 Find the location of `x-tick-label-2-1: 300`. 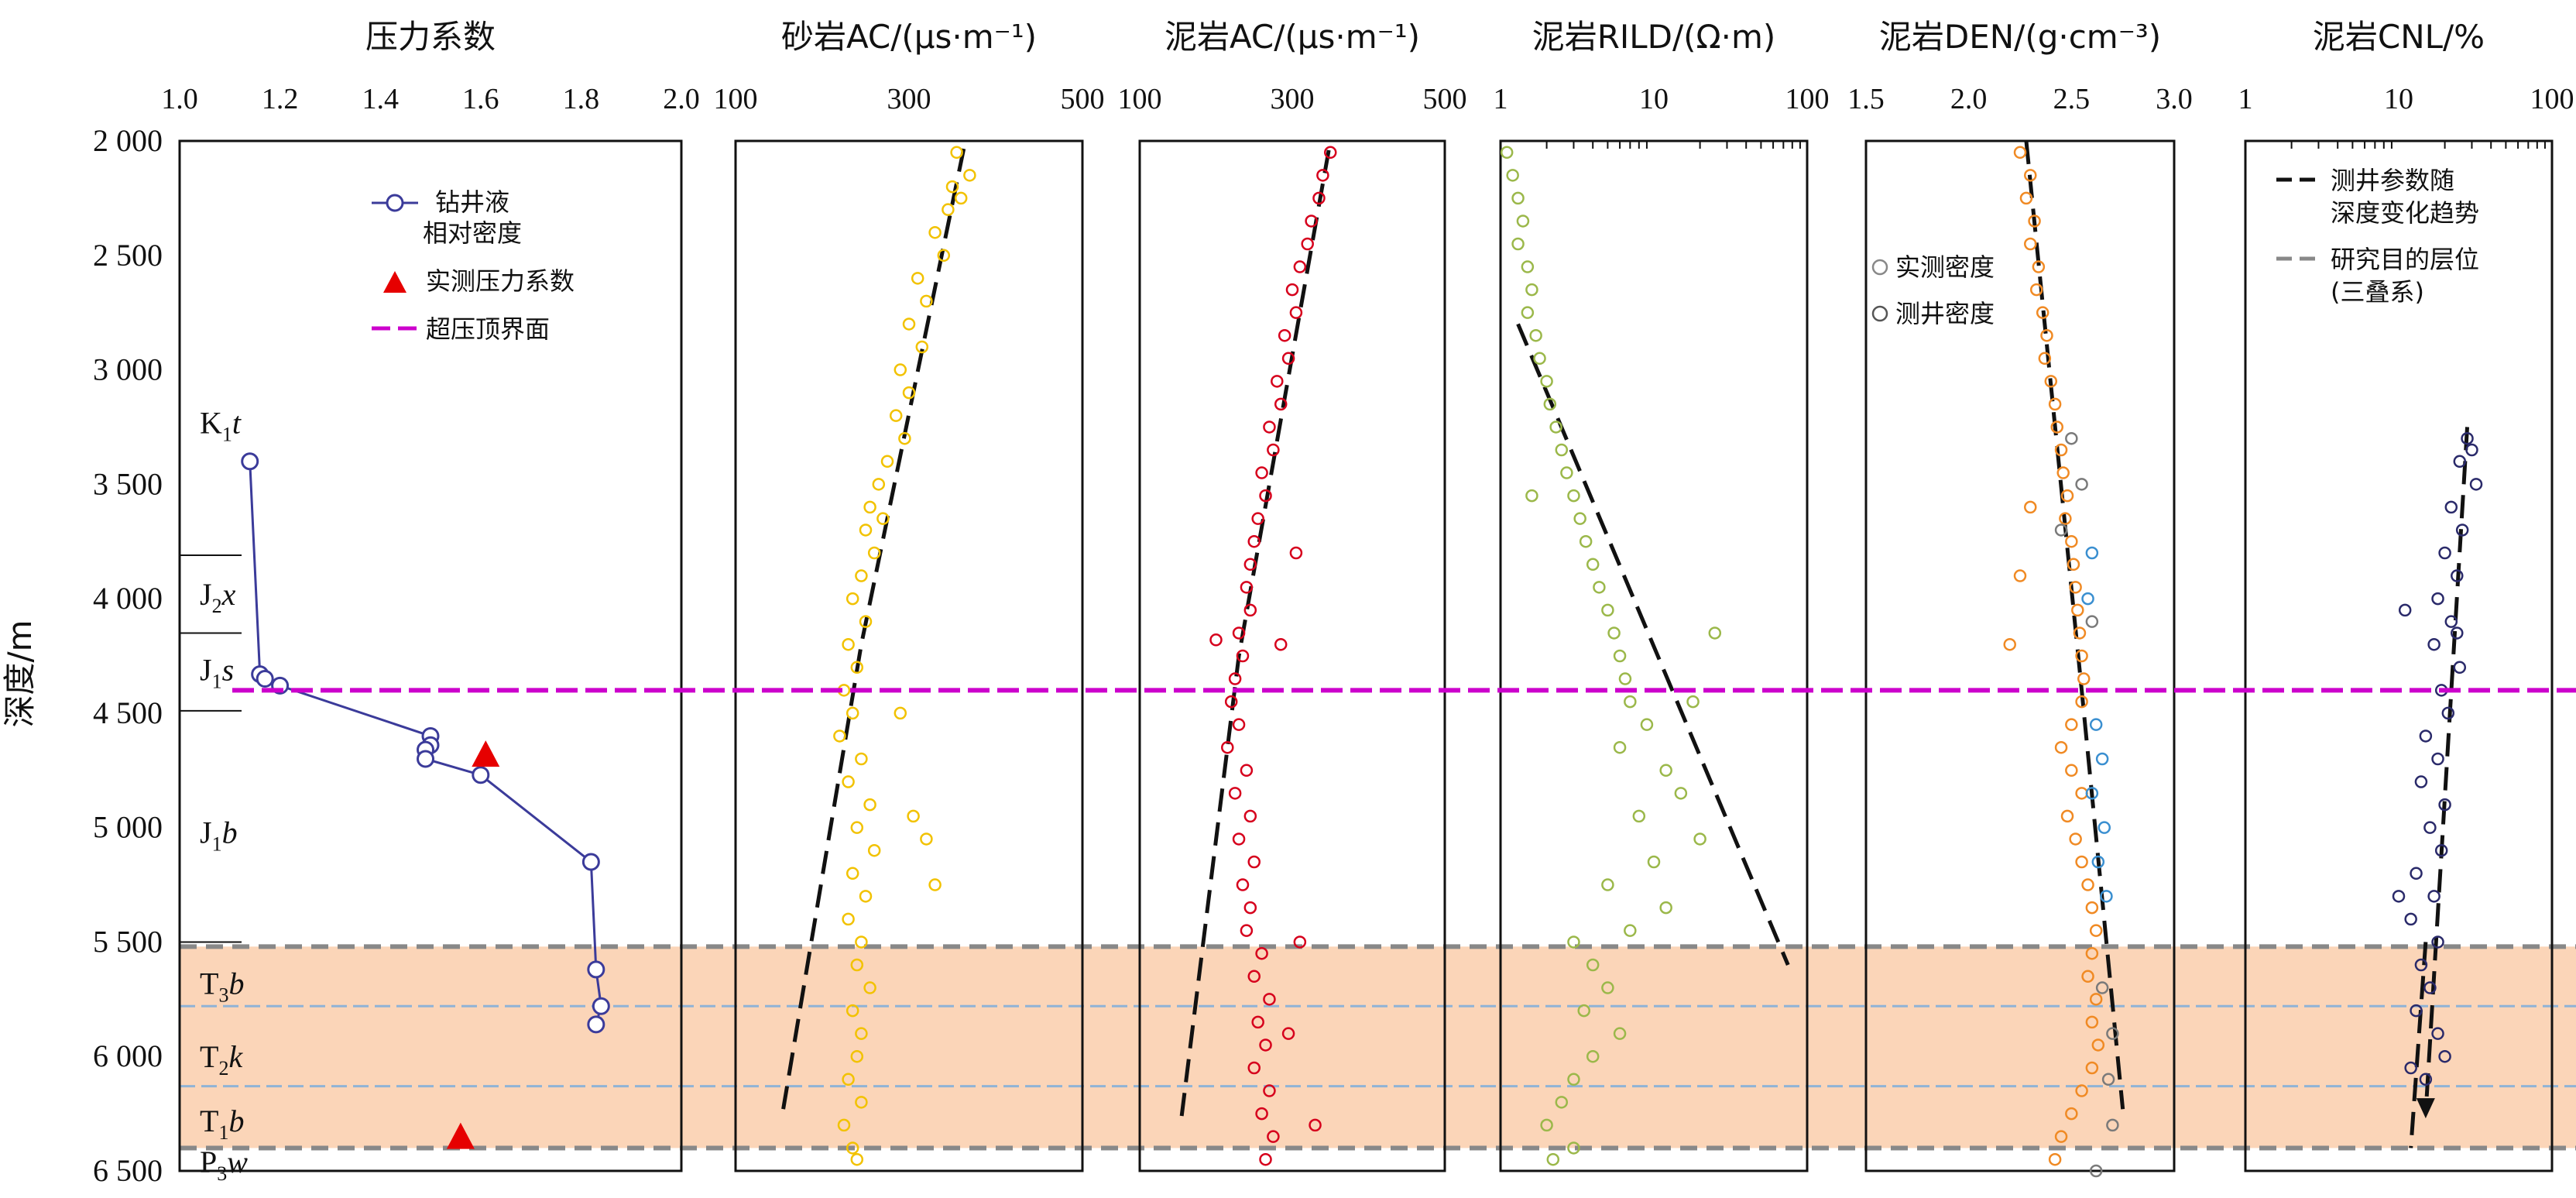

x-tick-label-2-1: 300 is located at coordinates (1293, 99).